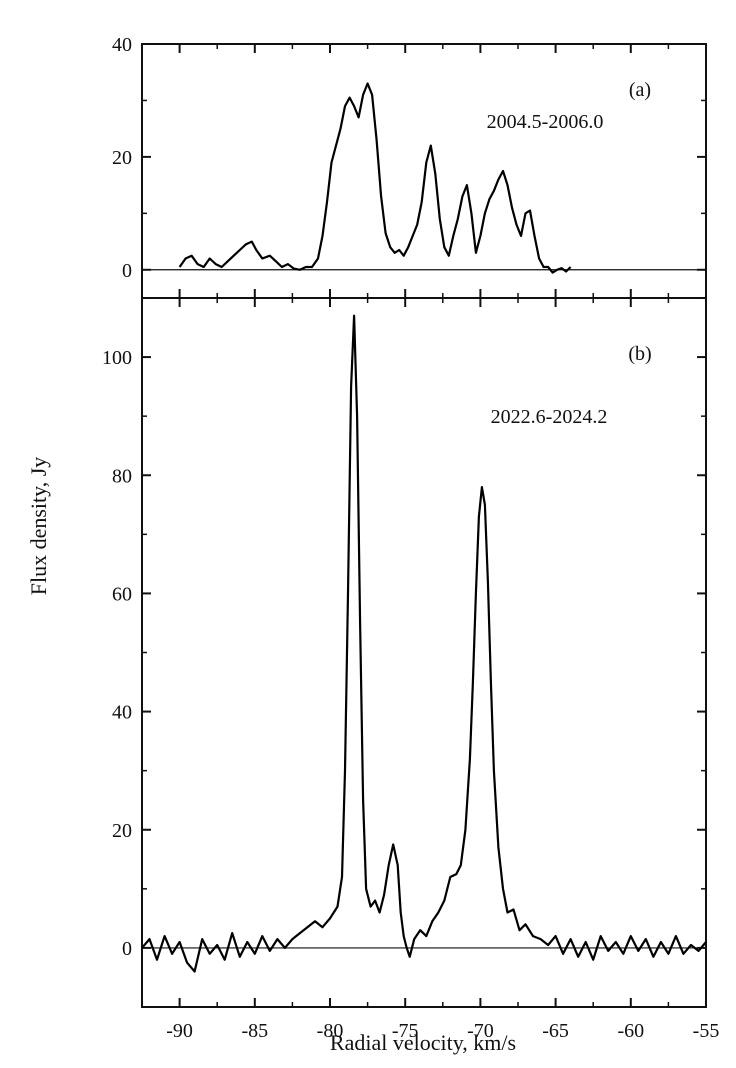 The image size is (736, 1068). I want to click on x-tick-label: -60, so click(630, 1031).